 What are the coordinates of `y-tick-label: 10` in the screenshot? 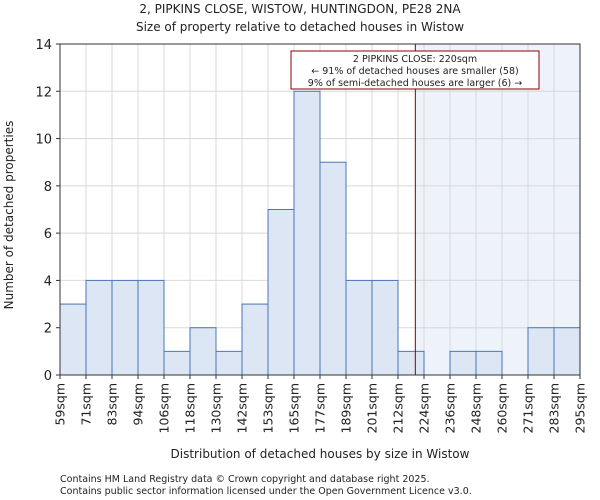 It's located at (43, 140).